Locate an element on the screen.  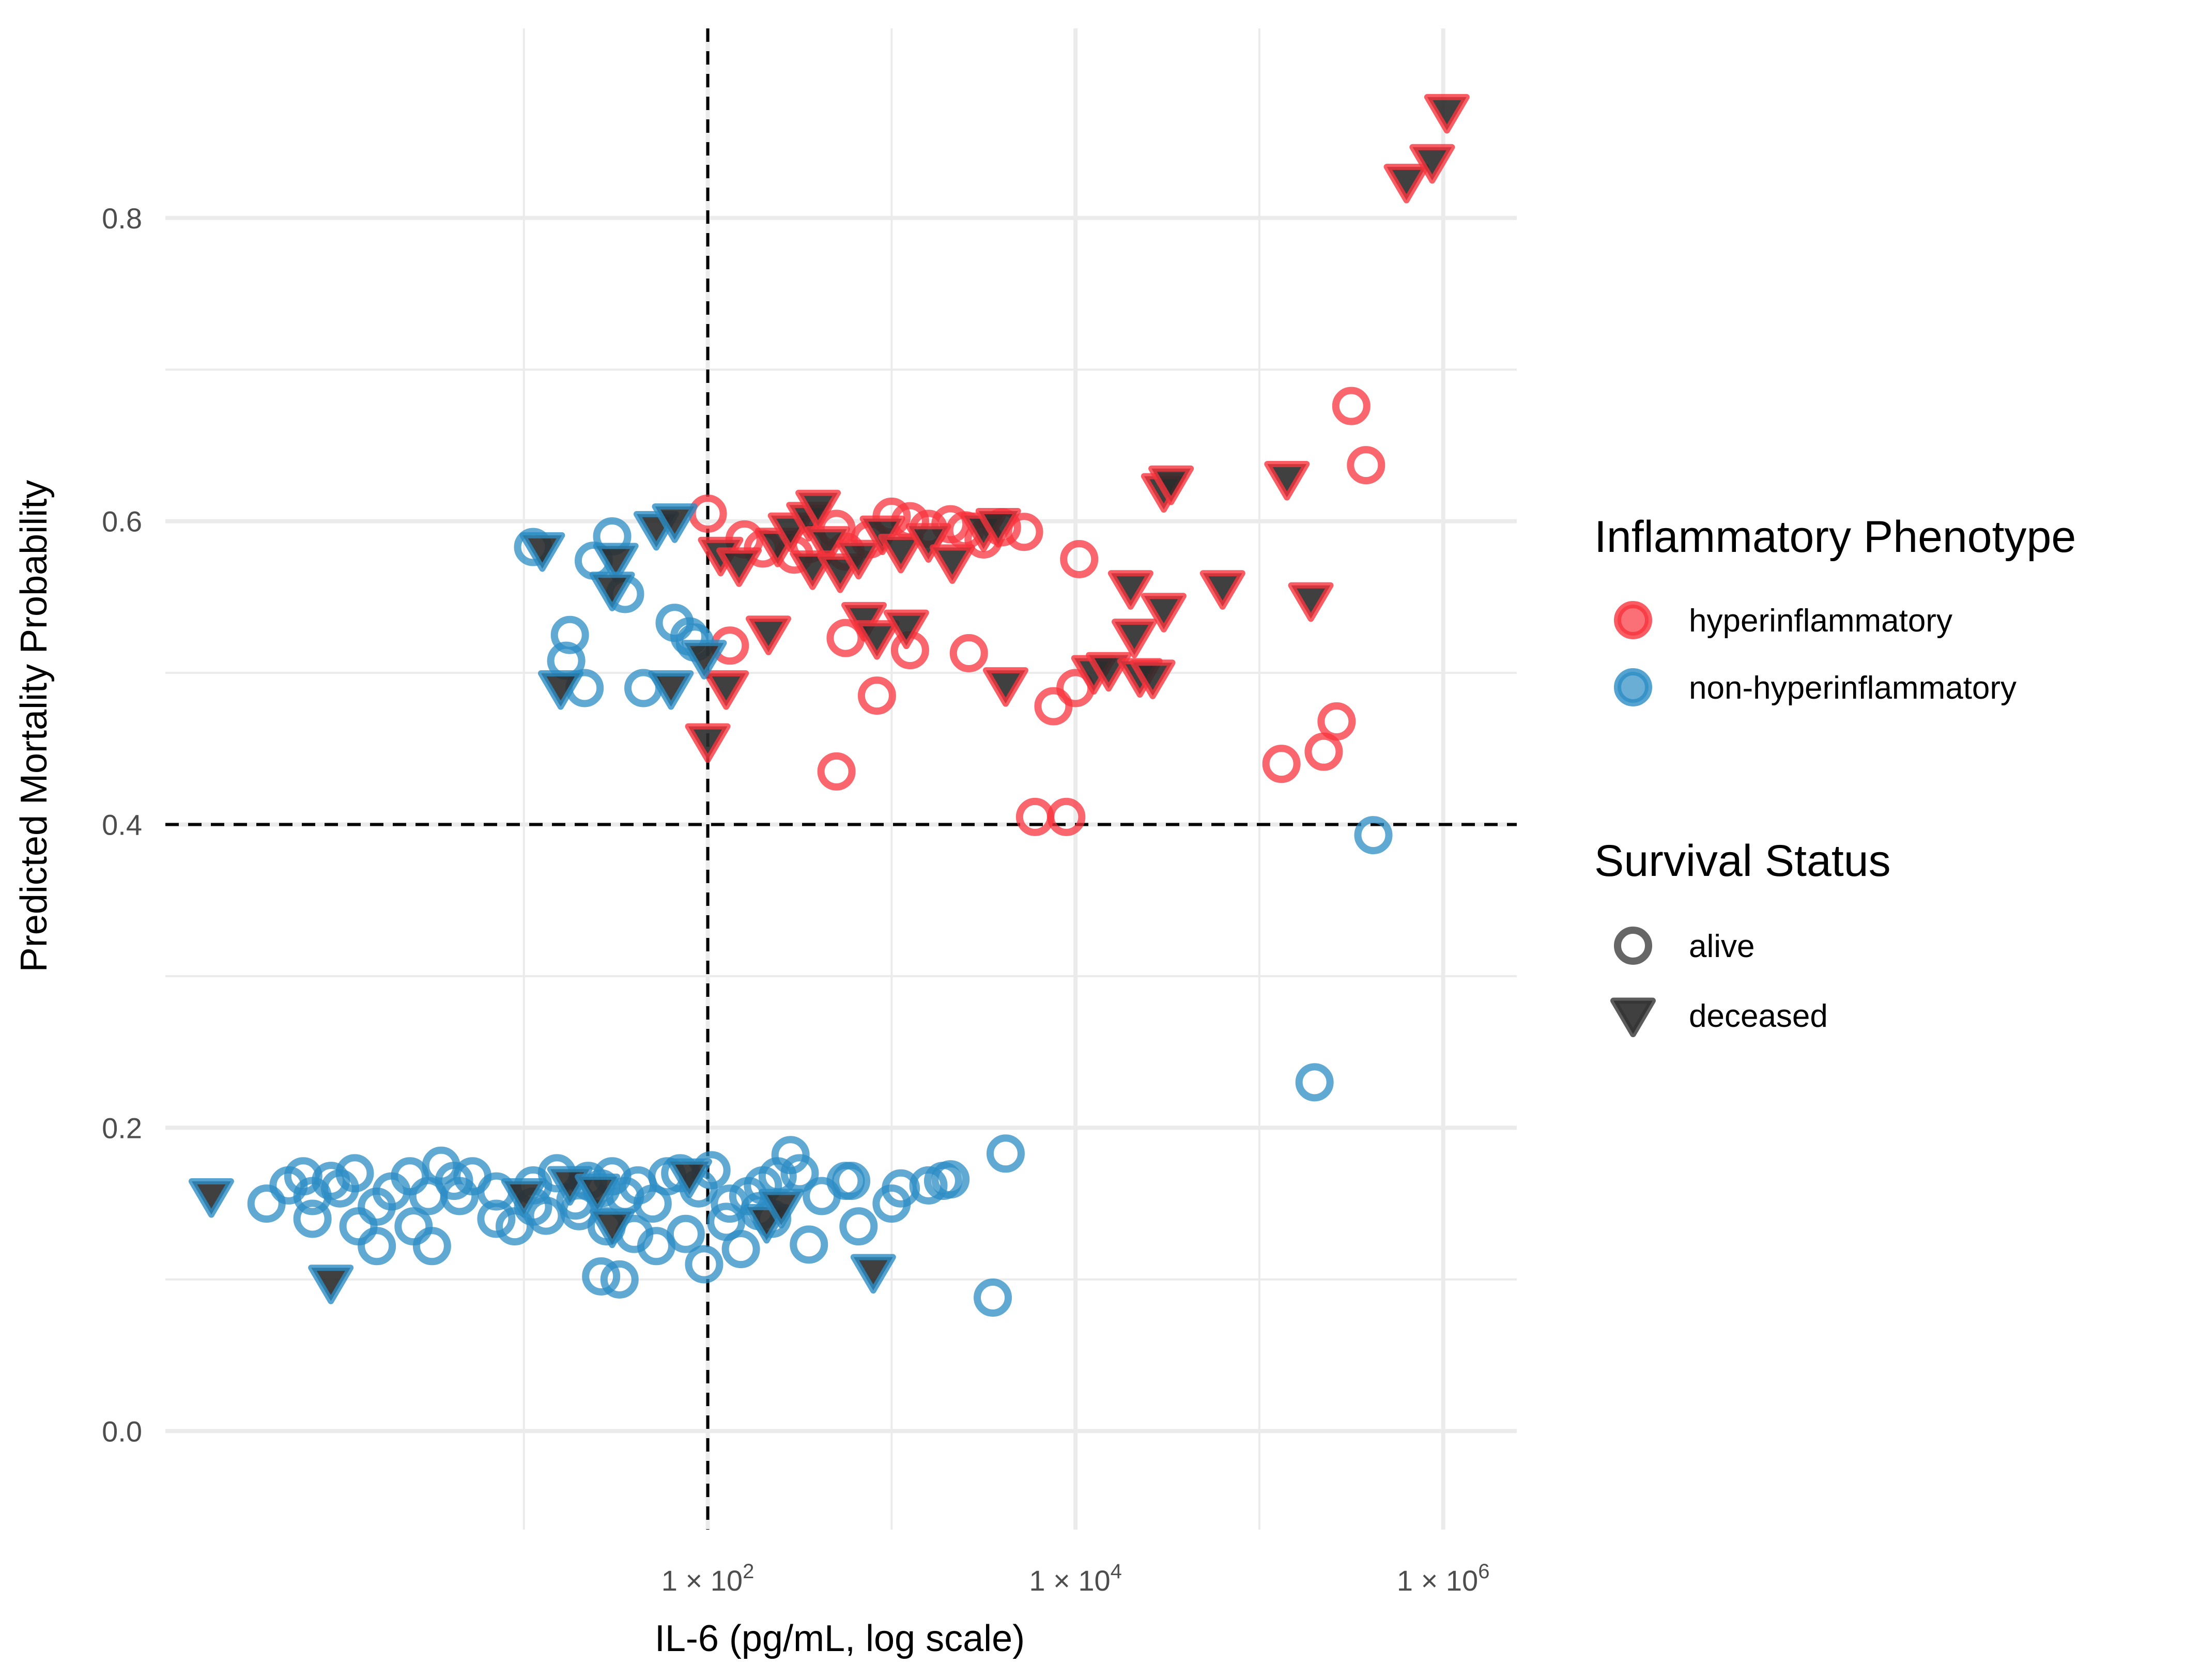
y-tick-label: 0.4 is located at coordinates (122, 825).